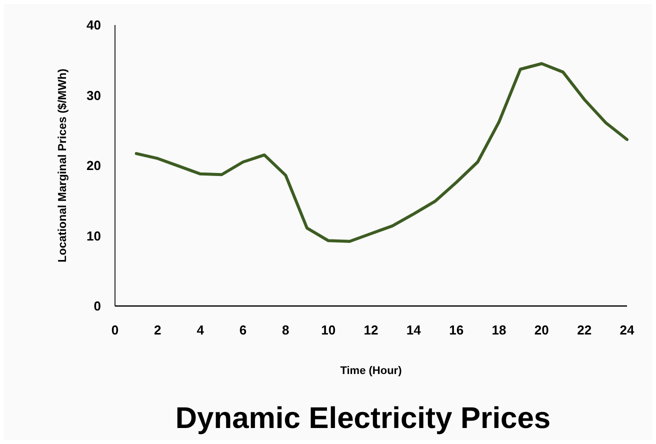 Image resolution: width=656 pixels, height=444 pixels. What do you see at coordinates (115, 330) in the screenshot?
I see `x-tick-label: 0` at bounding box center [115, 330].